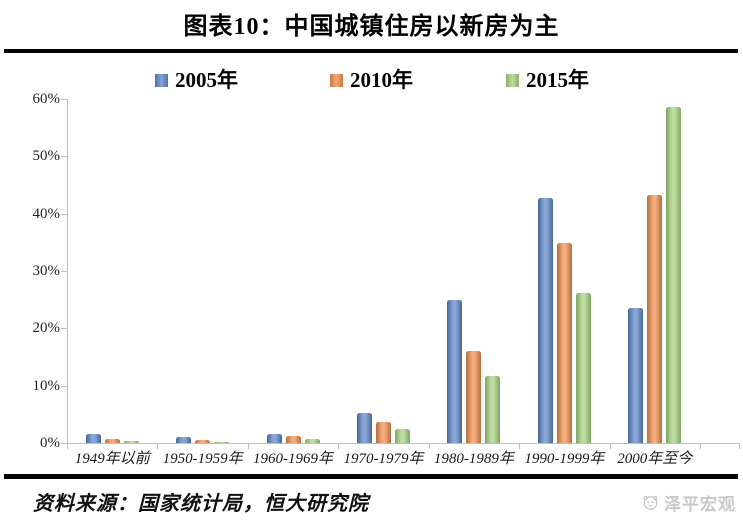 This screenshot has height=525, width=743. What do you see at coordinates (46, 271) in the screenshot?
I see `y-axis-label: 30%` at bounding box center [46, 271].